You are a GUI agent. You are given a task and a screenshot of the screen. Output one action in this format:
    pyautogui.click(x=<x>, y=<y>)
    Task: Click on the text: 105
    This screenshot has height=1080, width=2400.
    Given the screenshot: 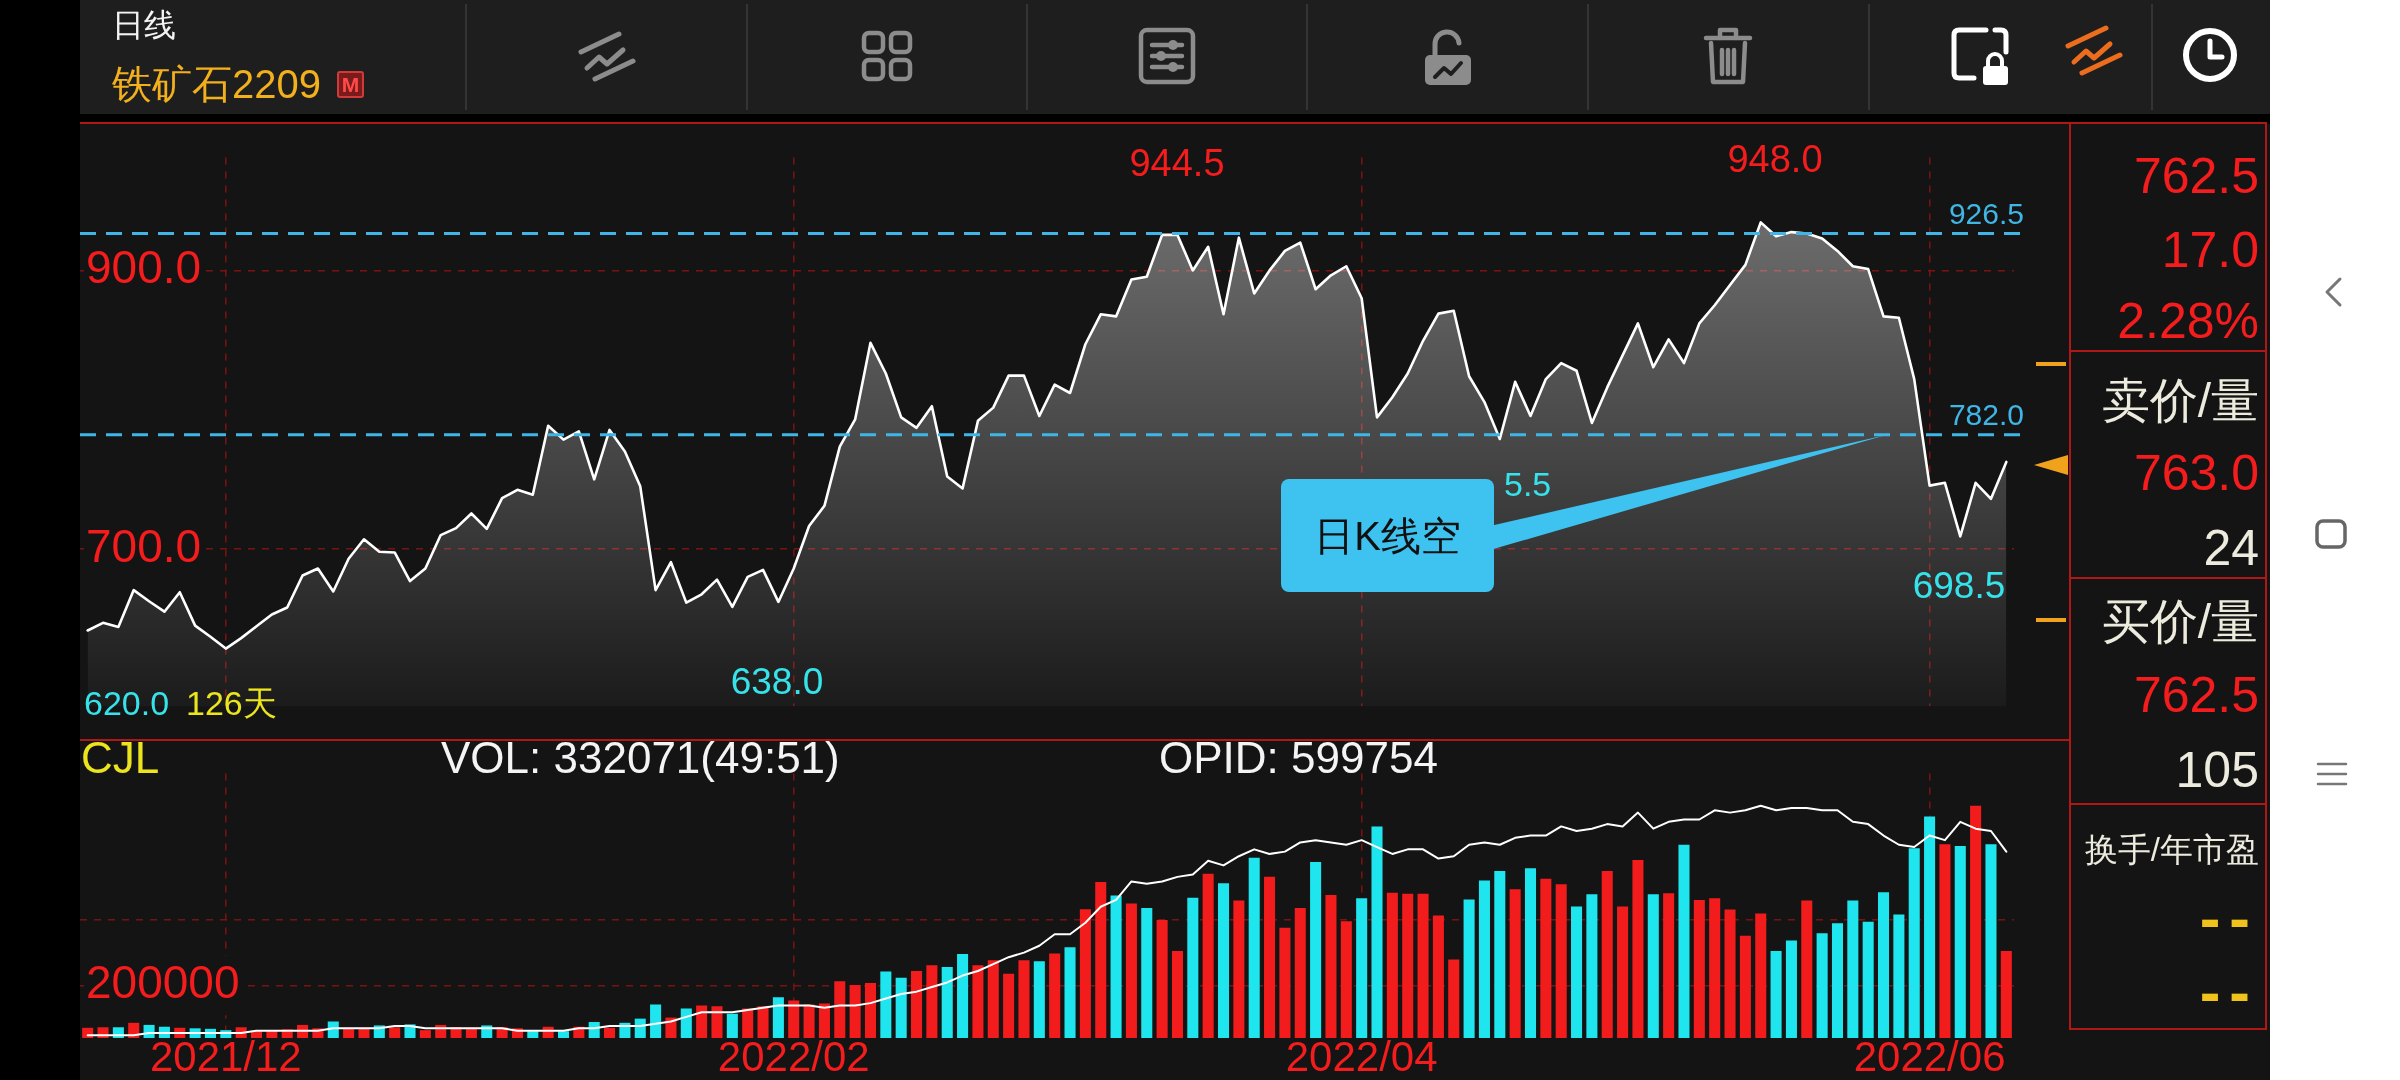 What is the action you would take?
    pyautogui.click(x=2217, y=770)
    